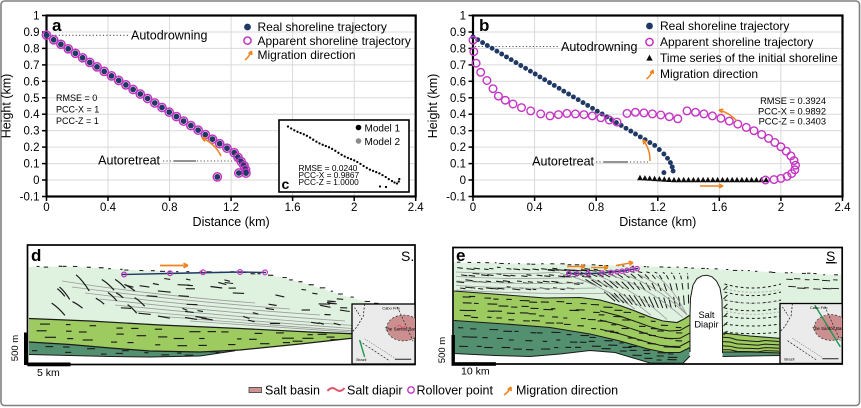 Image resolution: width=861 pixels, height=408 pixels. What do you see at coordinates (830, 256) in the screenshot?
I see `svg-text: S` at bounding box center [830, 256].